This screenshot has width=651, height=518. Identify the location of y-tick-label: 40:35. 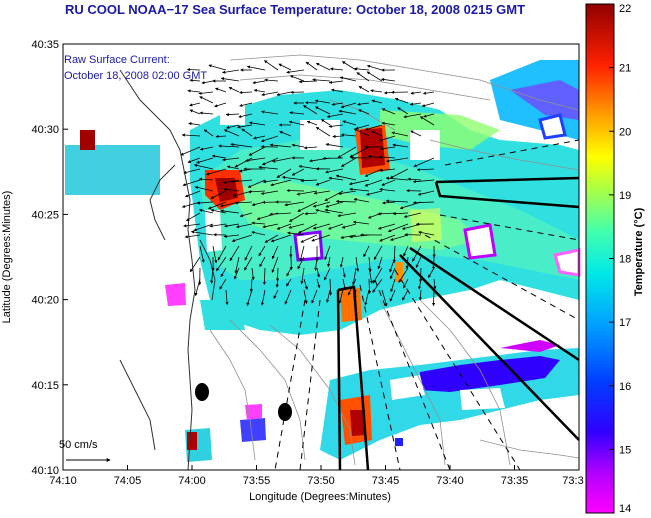
(45, 45).